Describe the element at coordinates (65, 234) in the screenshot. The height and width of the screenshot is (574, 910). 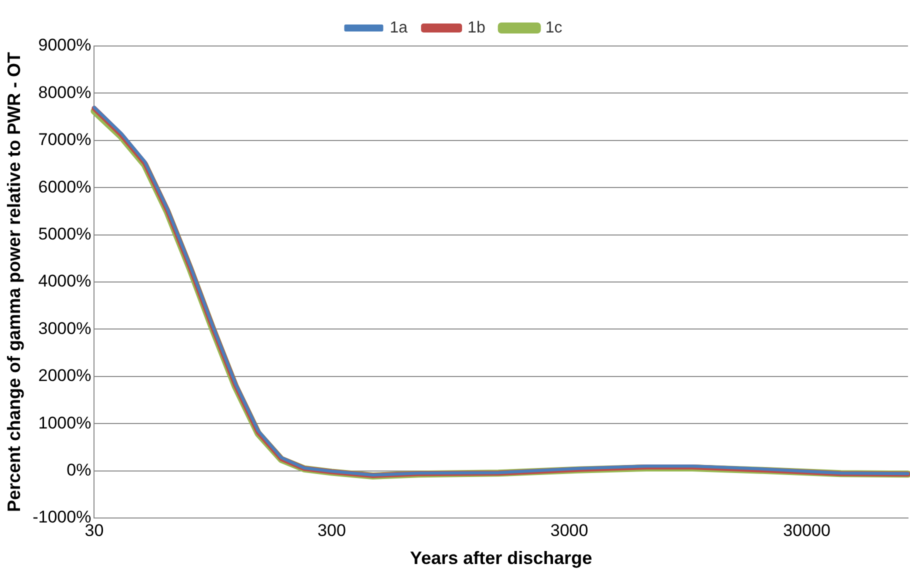
I see `y-tick-label: 5000%` at that location.